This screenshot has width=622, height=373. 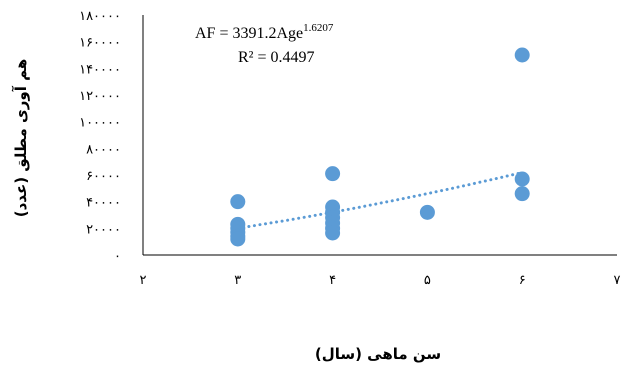 I want to click on x-axis-title: سن ماهی (سال), so click(x=378, y=354).